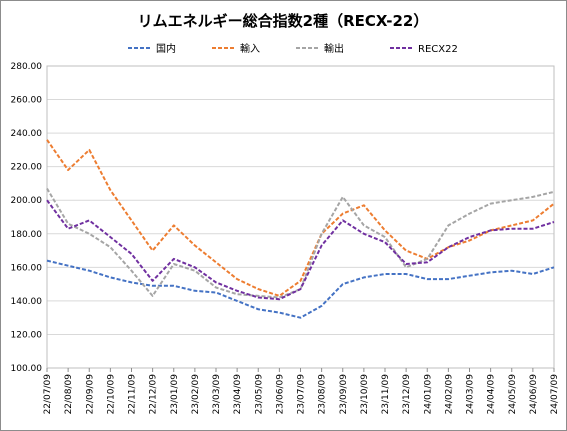 The image size is (567, 431). What do you see at coordinates (196, 394) in the screenshot?
I see `x-tick-label: 23/02/09` at bounding box center [196, 394].